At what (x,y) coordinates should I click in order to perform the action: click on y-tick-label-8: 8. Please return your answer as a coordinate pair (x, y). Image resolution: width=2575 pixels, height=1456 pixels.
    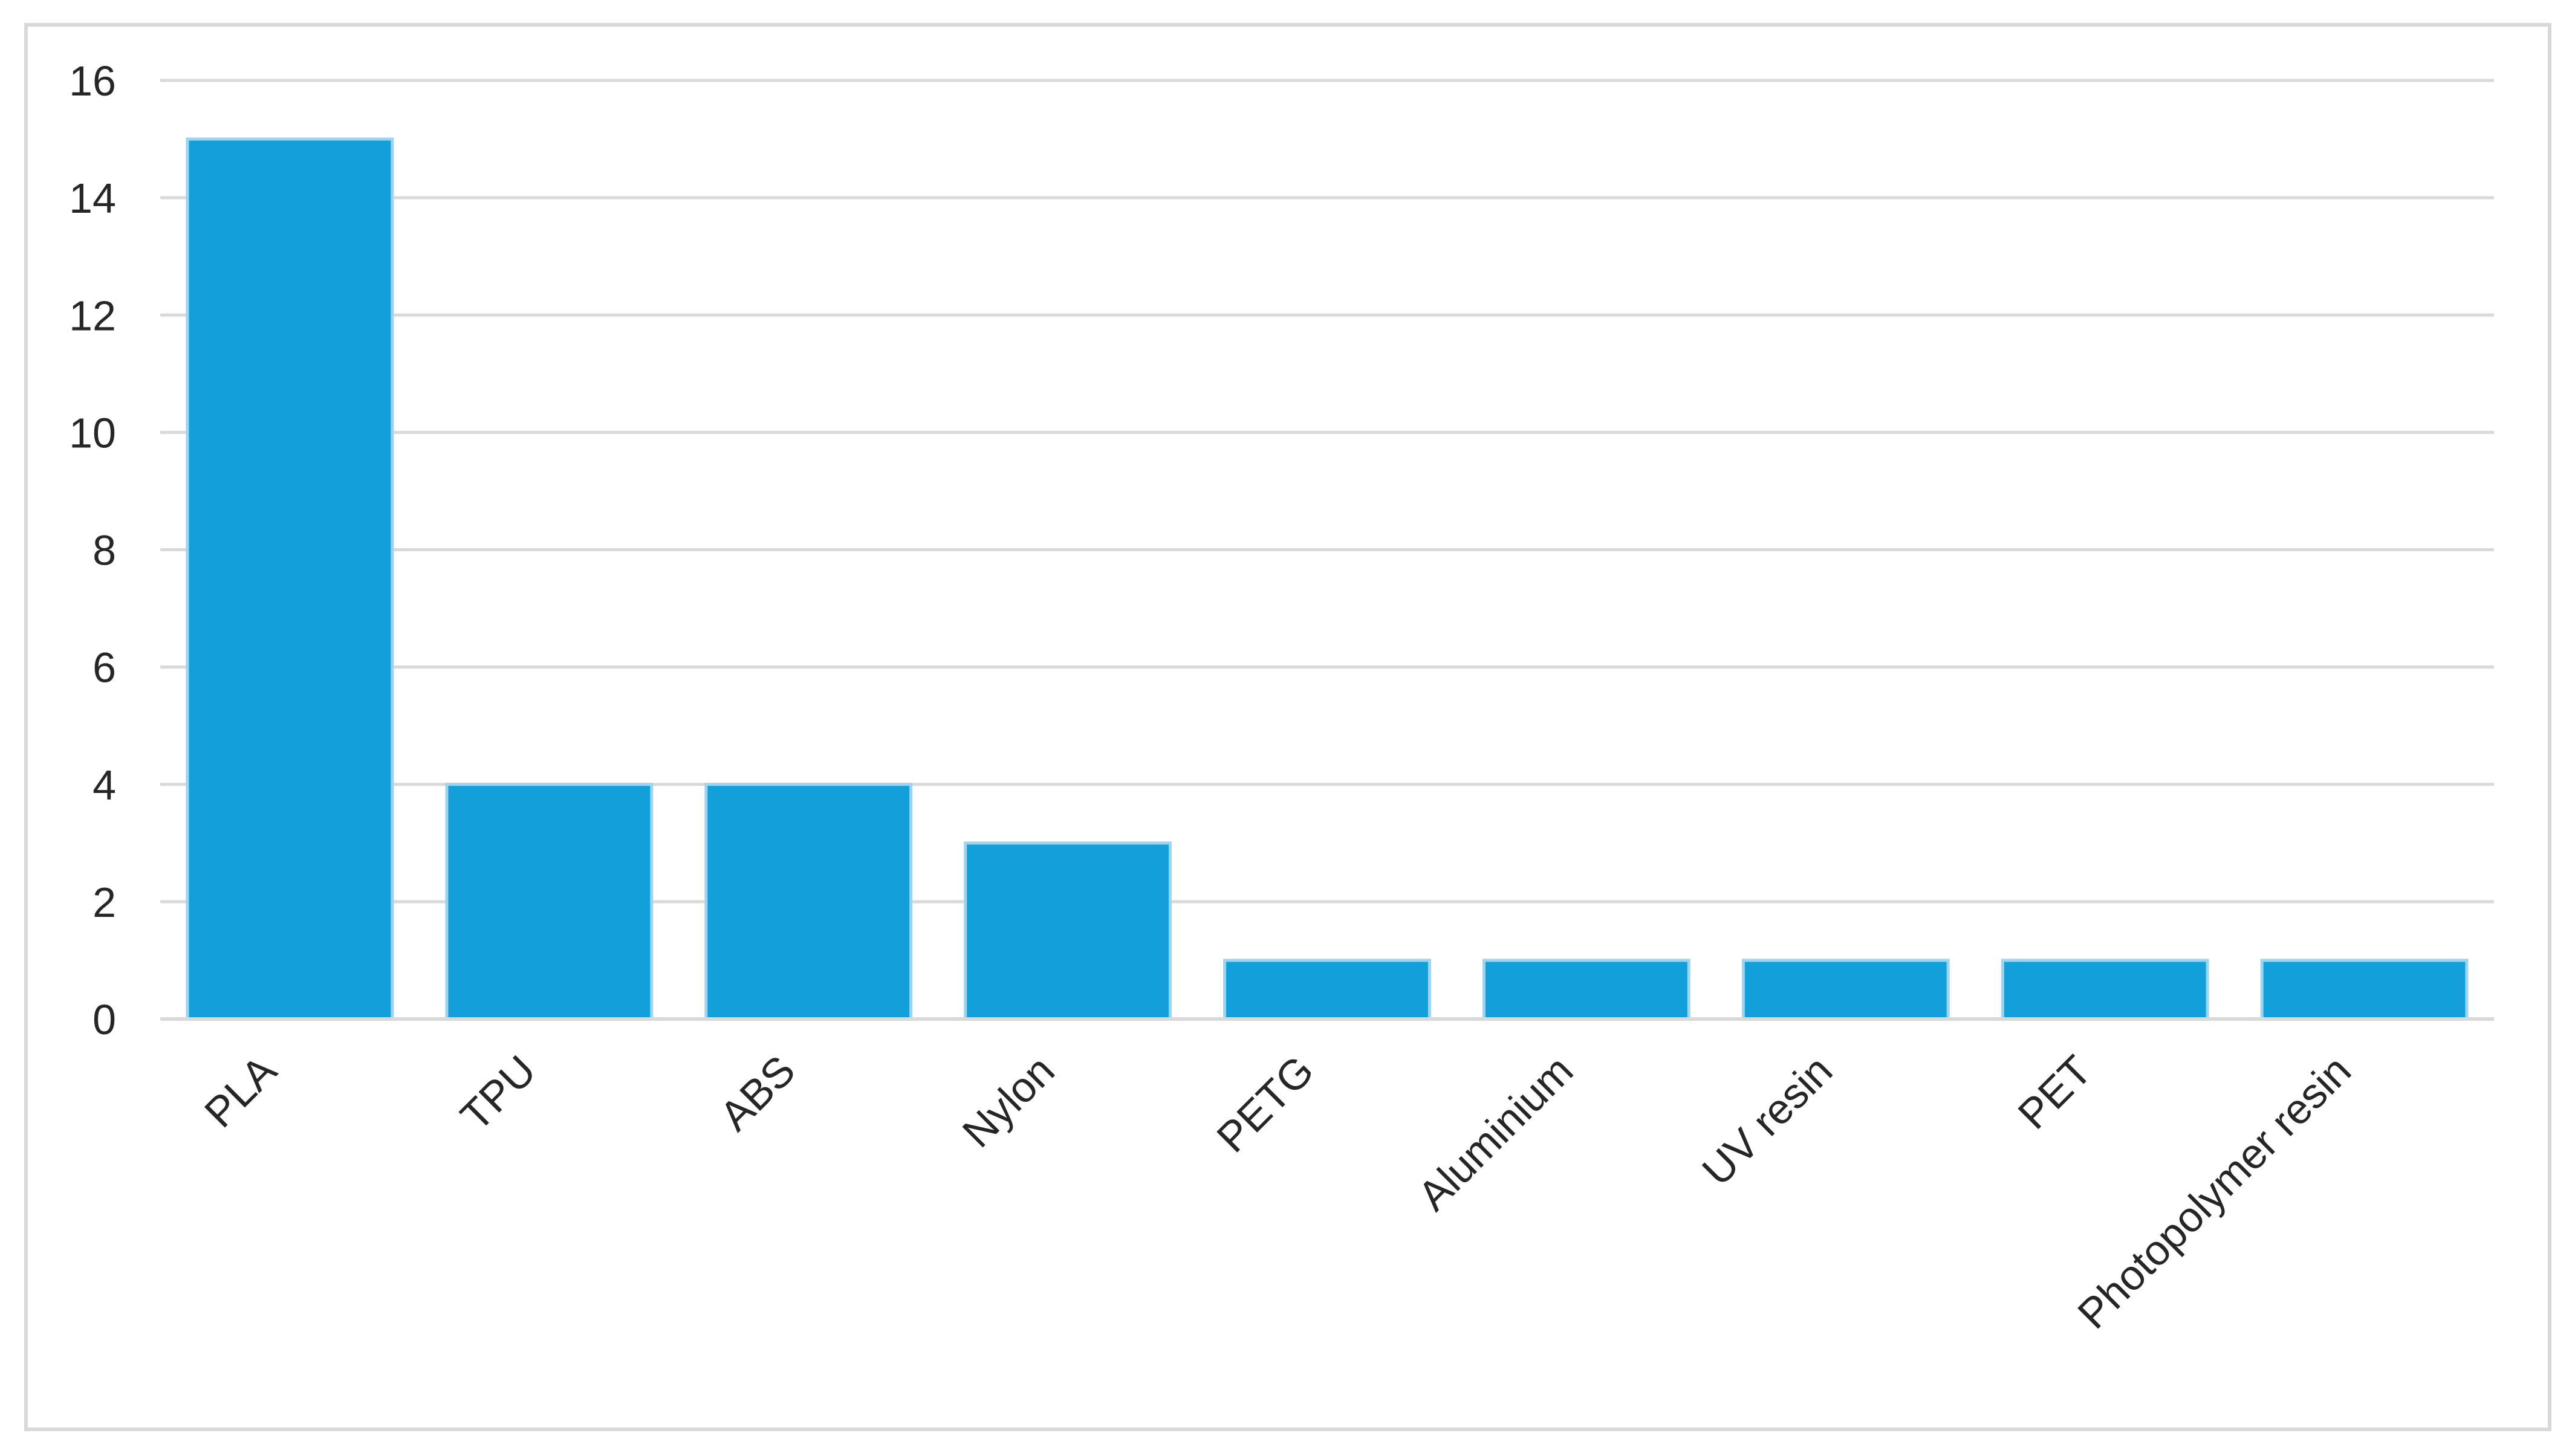
    Looking at the image, I should click on (104, 550).